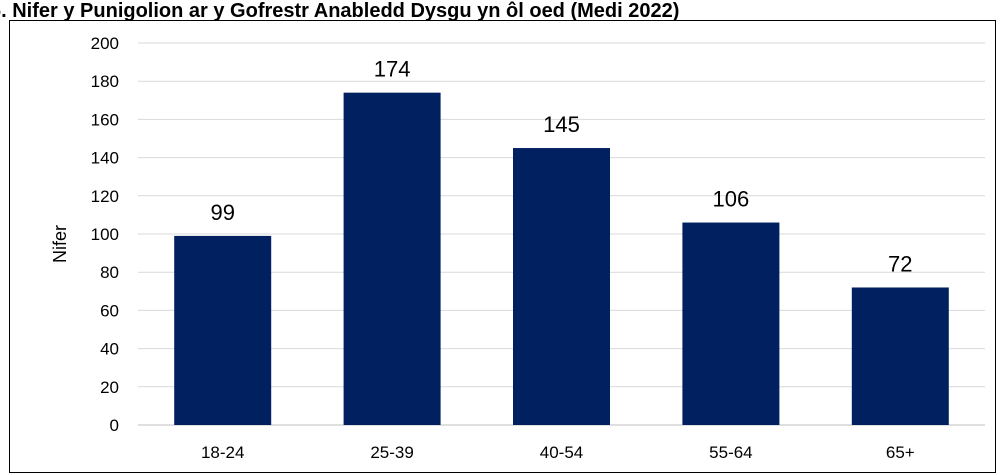  What do you see at coordinates (222, 452) in the screenshot?
I see `x-tick-label: 18-24` at bounding box center [222, 452].